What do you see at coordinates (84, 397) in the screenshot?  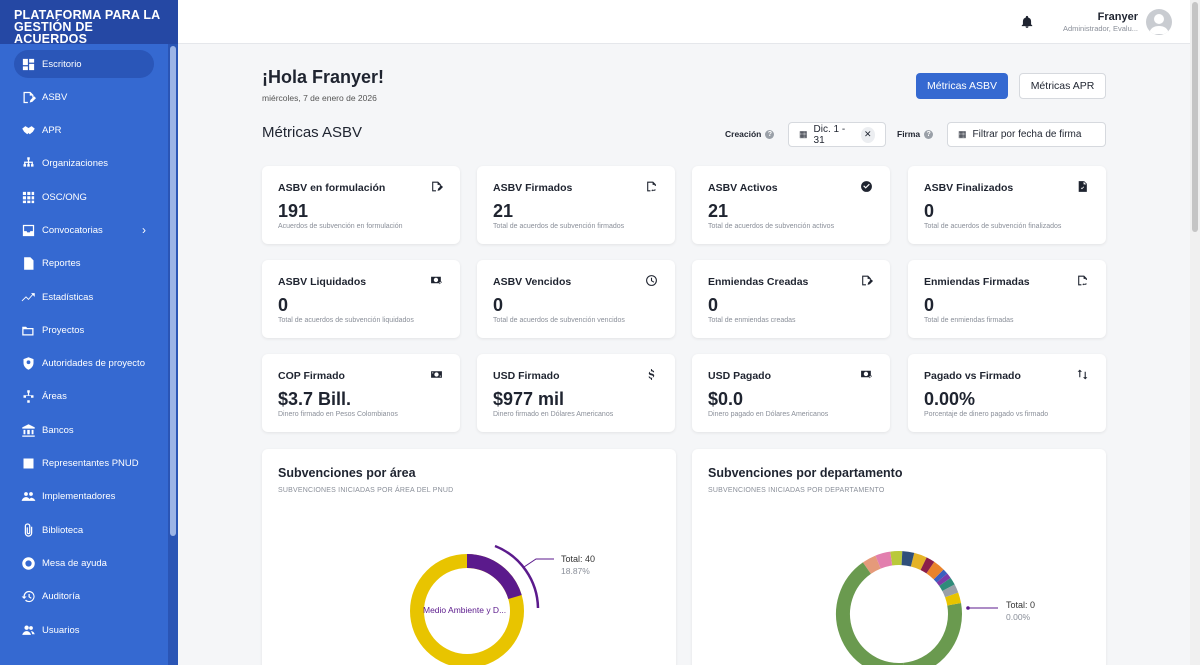 I see `sidebar-item-áreas: Áreas` at bounding box center [84, 397].